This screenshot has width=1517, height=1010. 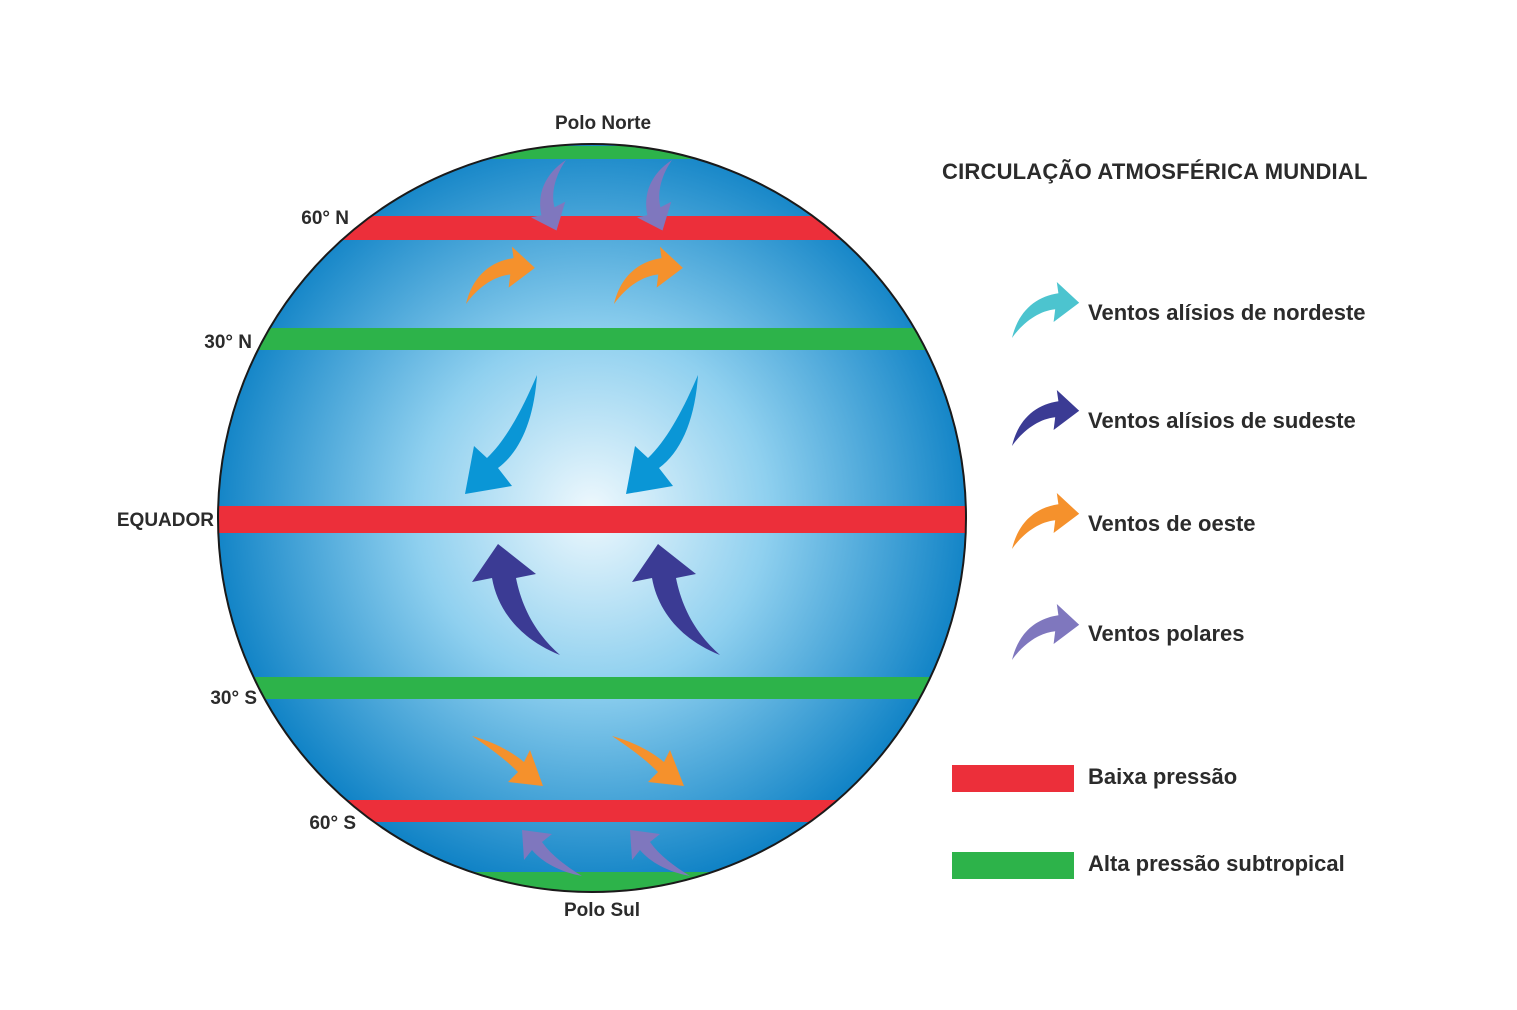 What do you see at coordinates (1046, 310) in the screenshot?
I see `legend-arrow-cyan-icon` at bounding box center [1046, 310].